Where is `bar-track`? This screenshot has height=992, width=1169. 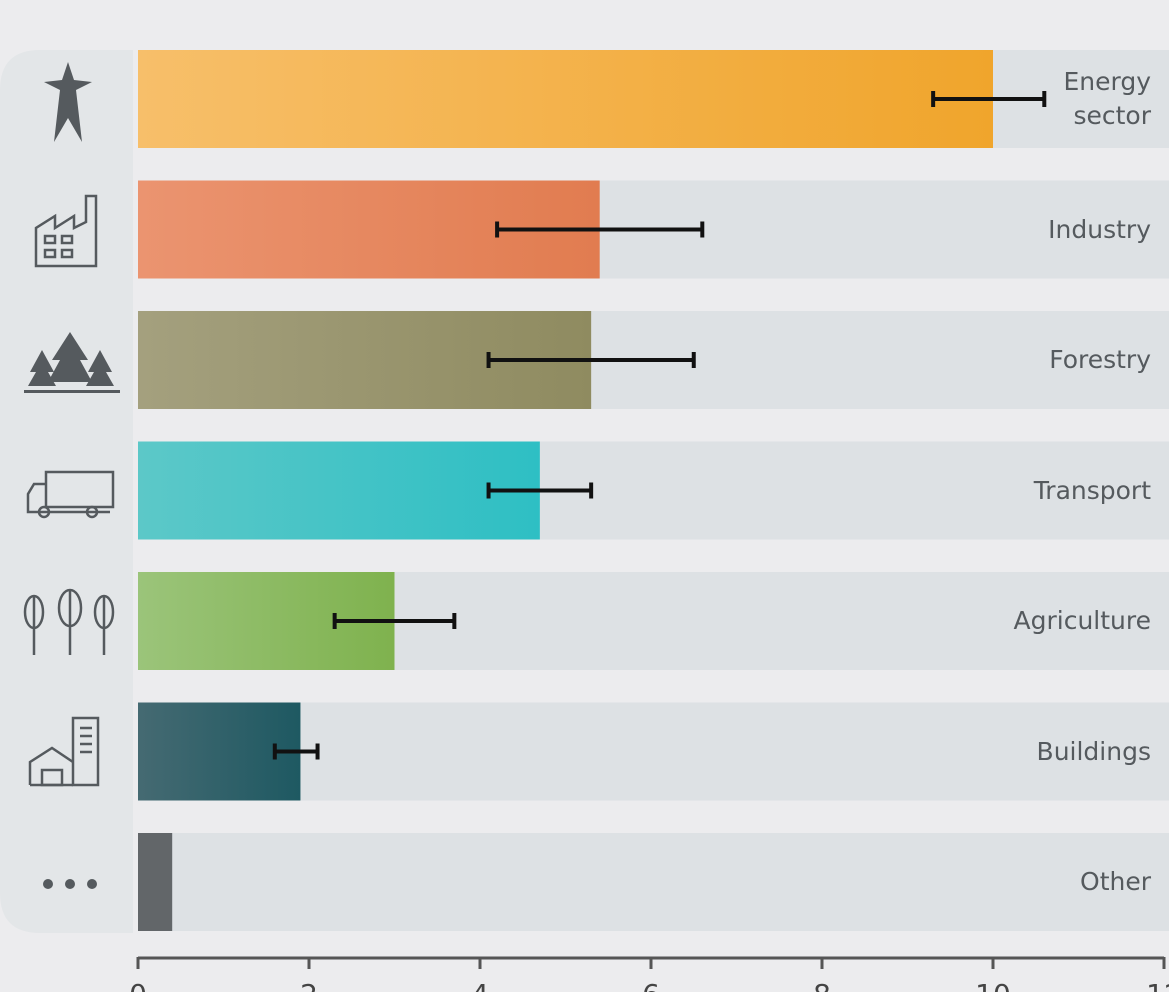
bar-track is located at coordinates (653, 882).